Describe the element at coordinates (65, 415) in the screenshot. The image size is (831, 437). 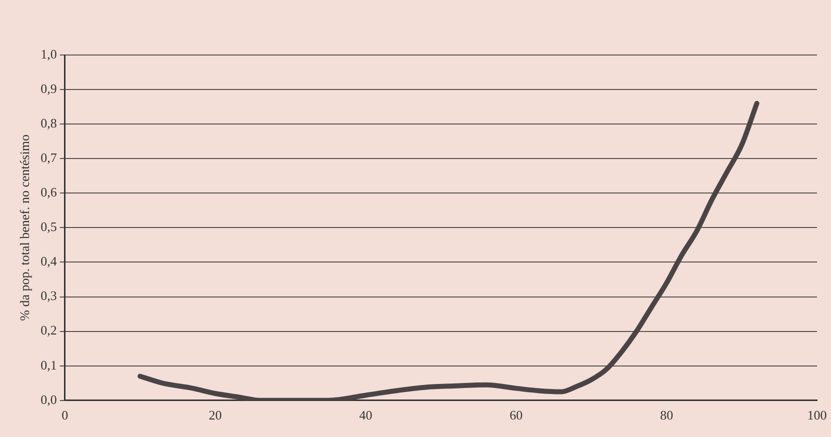
I see `x-tick-label: 0` at that location.